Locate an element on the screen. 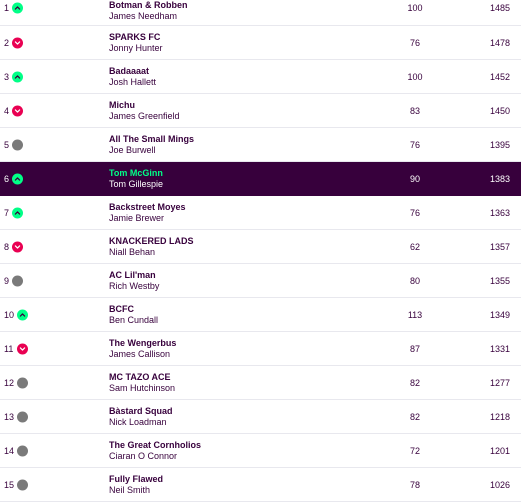 This screenshot has width=521, height=502. team-name: The Great Cornholios is located at coordinates (155, 444).